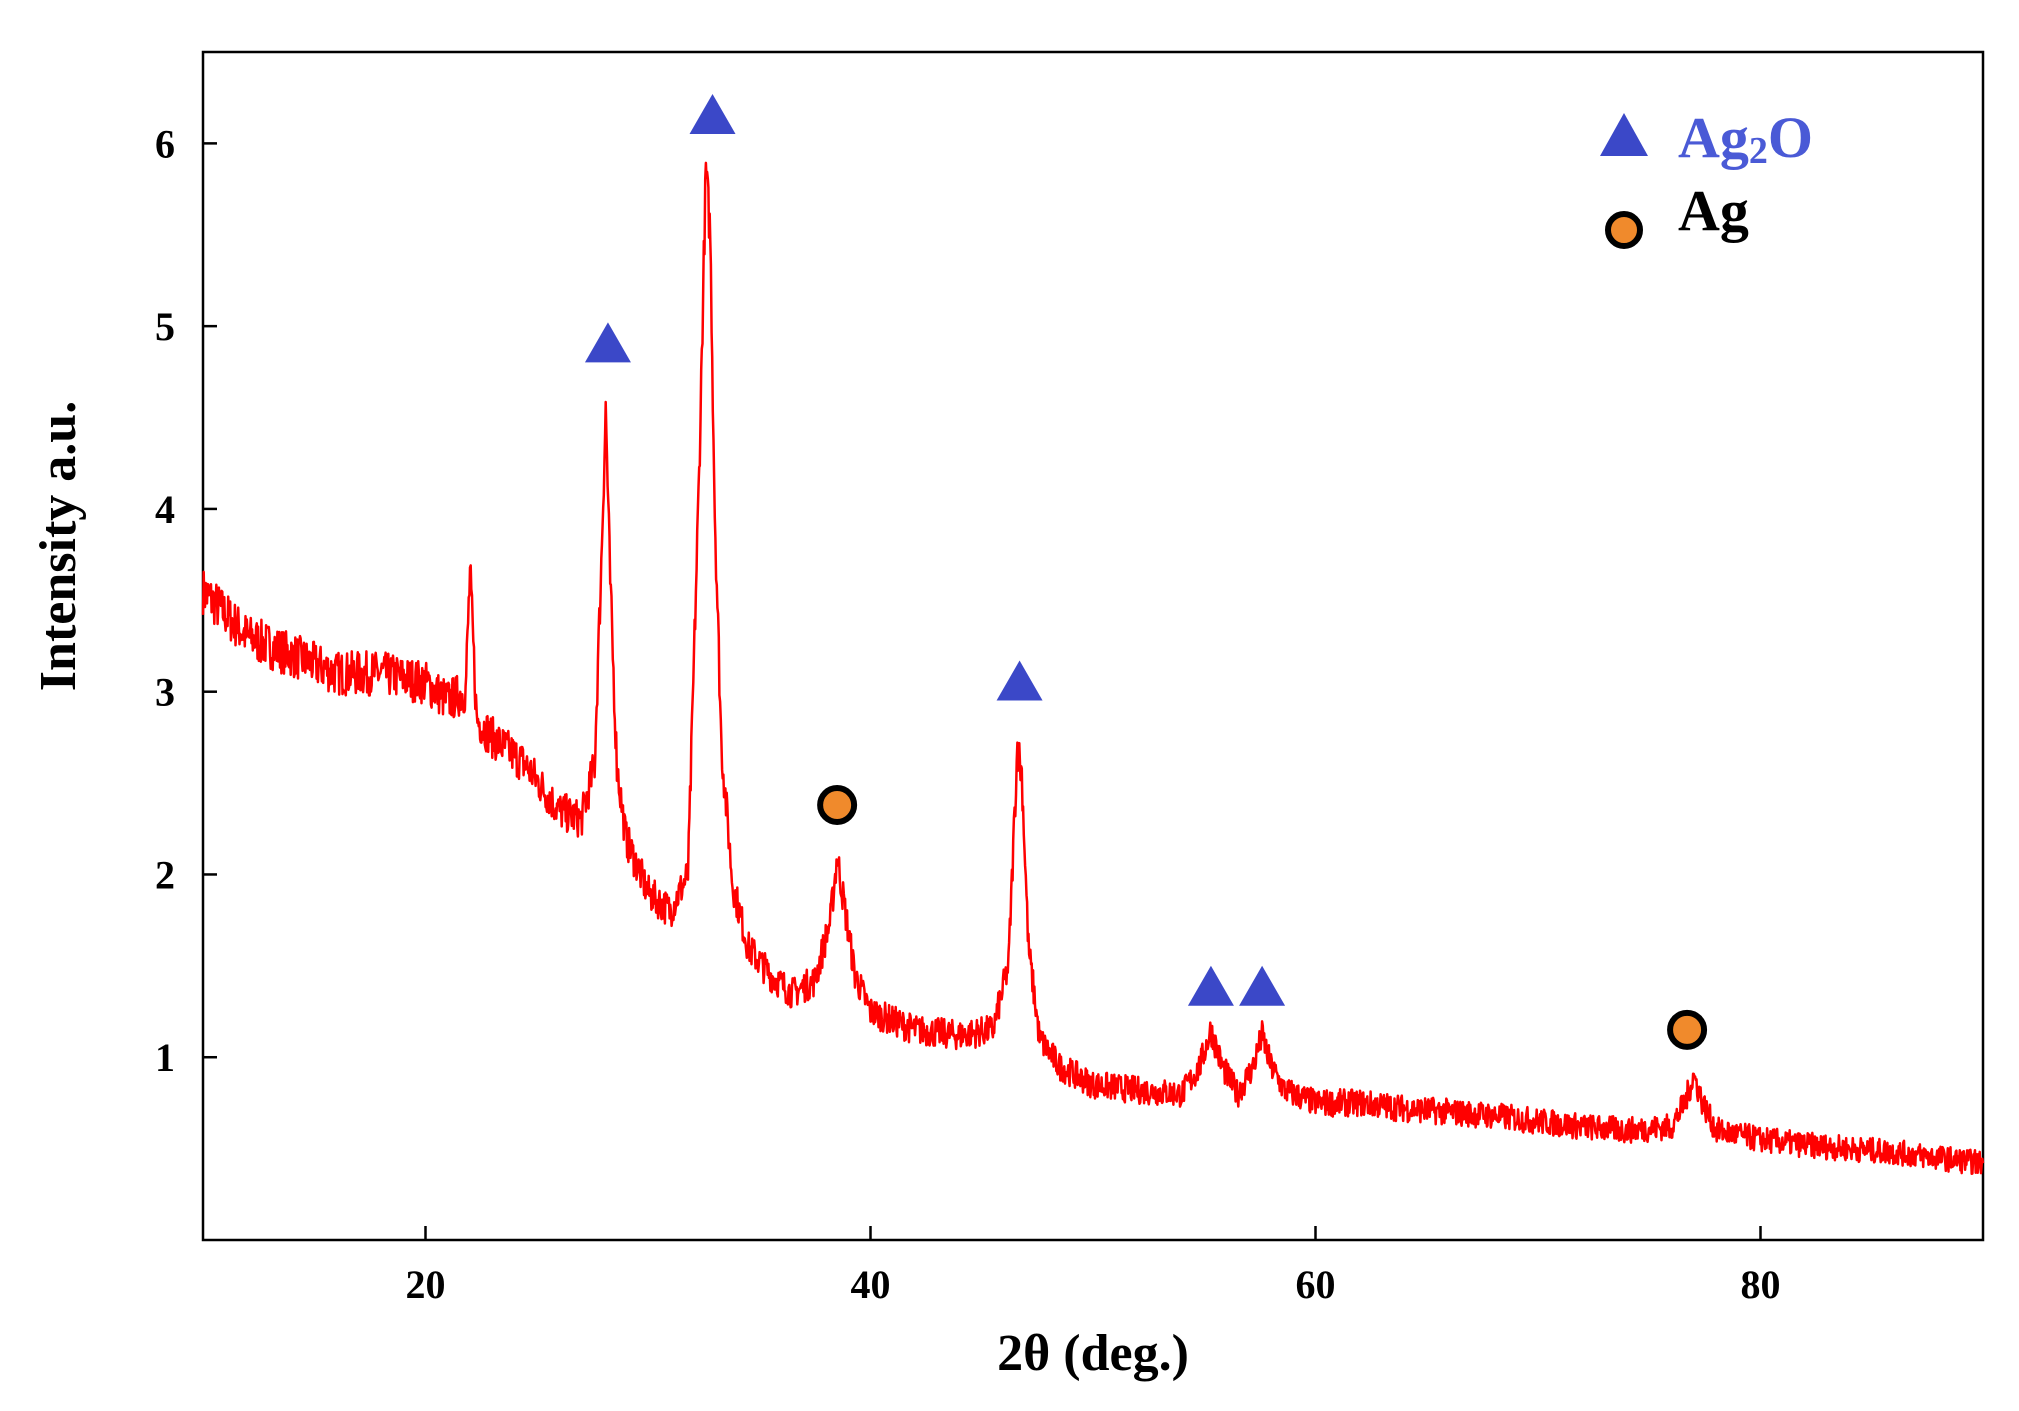 This screenshot has width=2019, height=1411. What do you see at coordinates (1706, 177) in the screenshot?
I see `legend: Ag2O Ag` at bounding box center [1706, 177].